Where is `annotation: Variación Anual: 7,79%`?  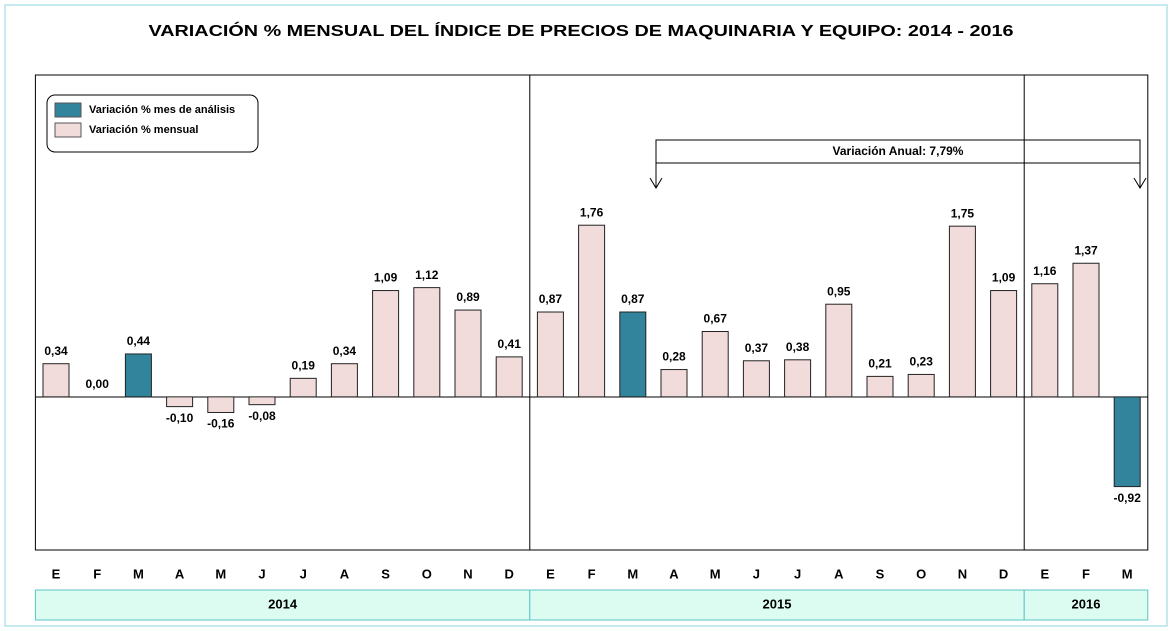
annotation: Variación Anual: 7,79% is located at coordinates (898, 164).